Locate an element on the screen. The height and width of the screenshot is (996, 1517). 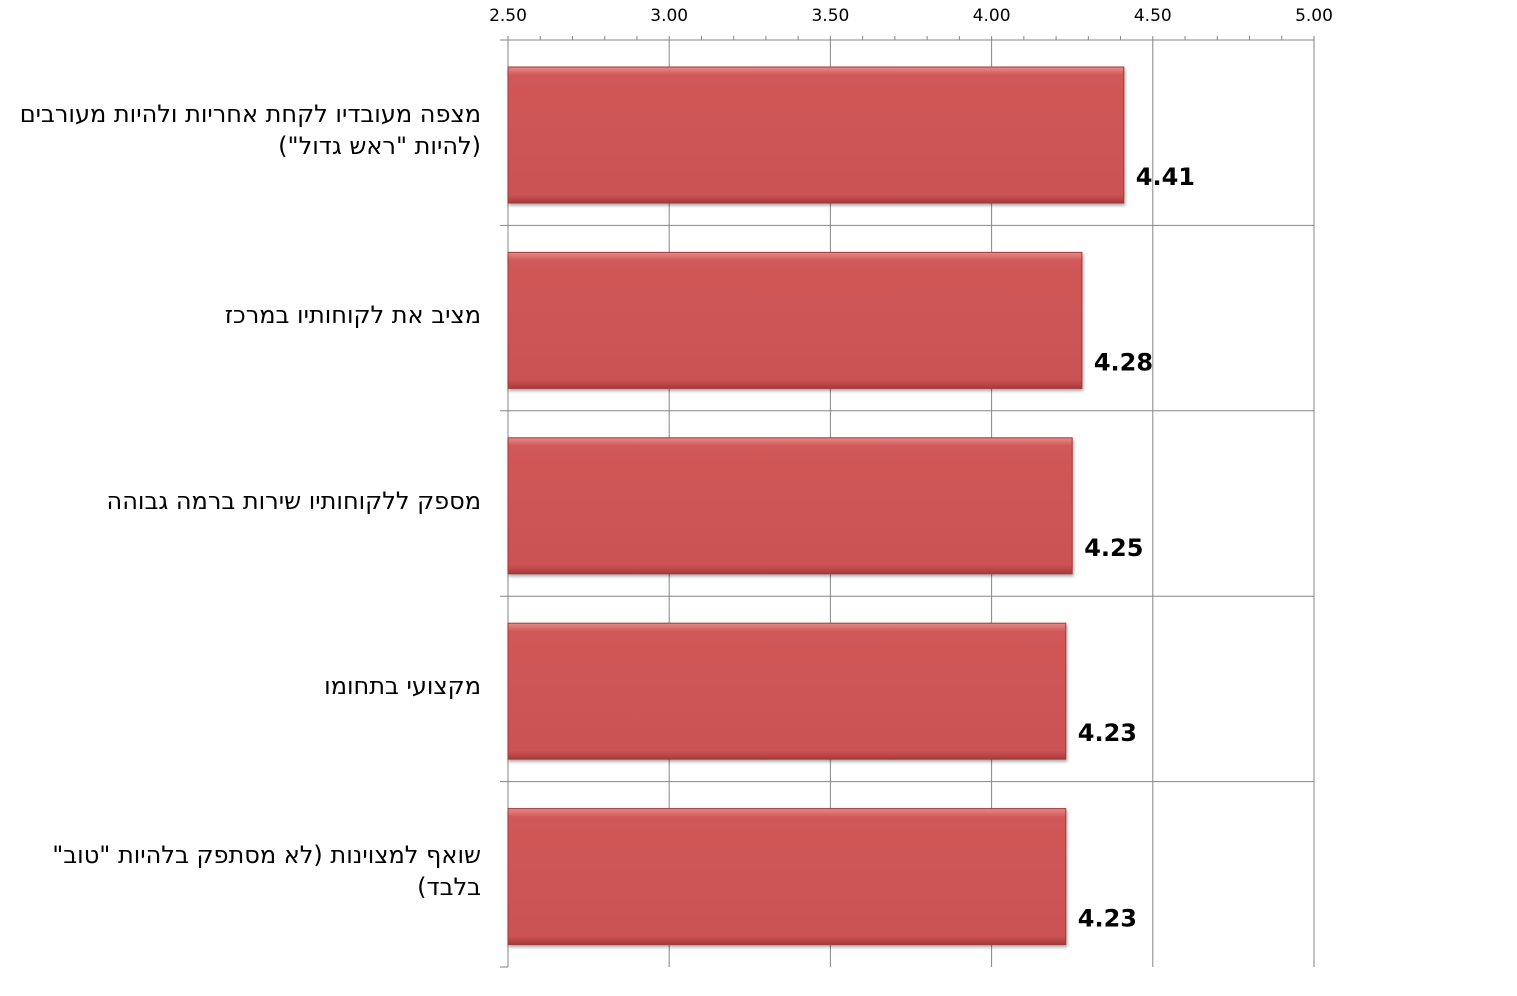
data-label: 4.28 is located at coordinates (1123, 362).